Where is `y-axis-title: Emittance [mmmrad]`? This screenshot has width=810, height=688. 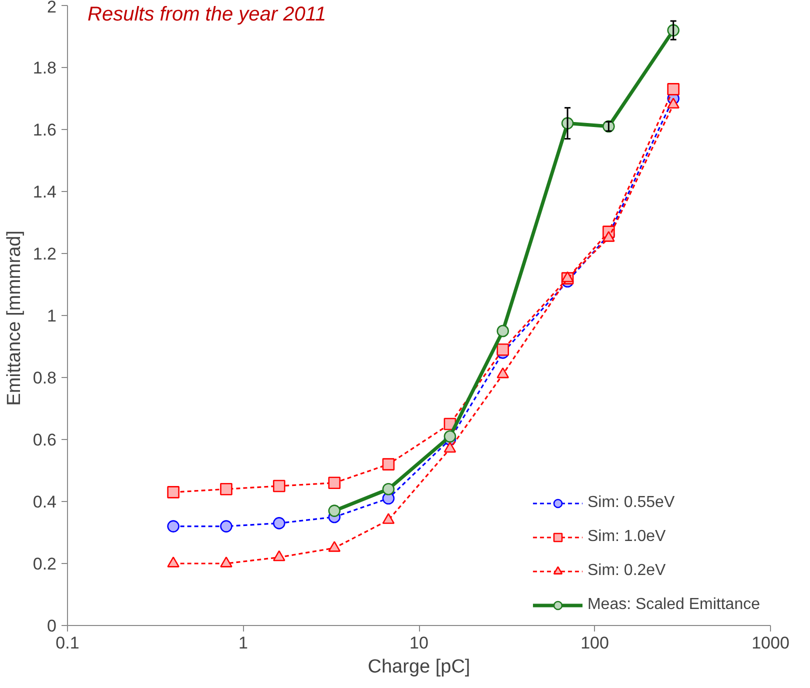
y-axis-title: Emittance [mmmrad] is located at coordinates (14, 318).